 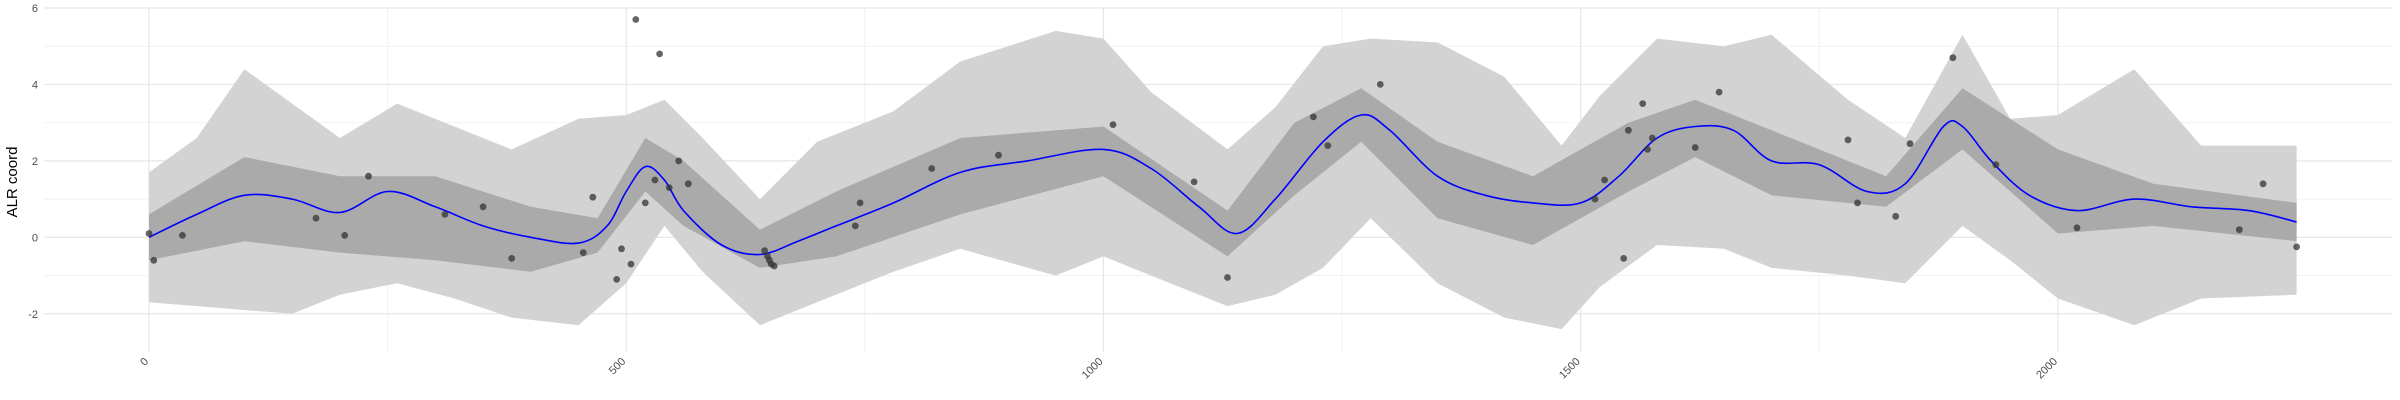 I want to click on y-tick-label: 6, so click(x=35, y=9).